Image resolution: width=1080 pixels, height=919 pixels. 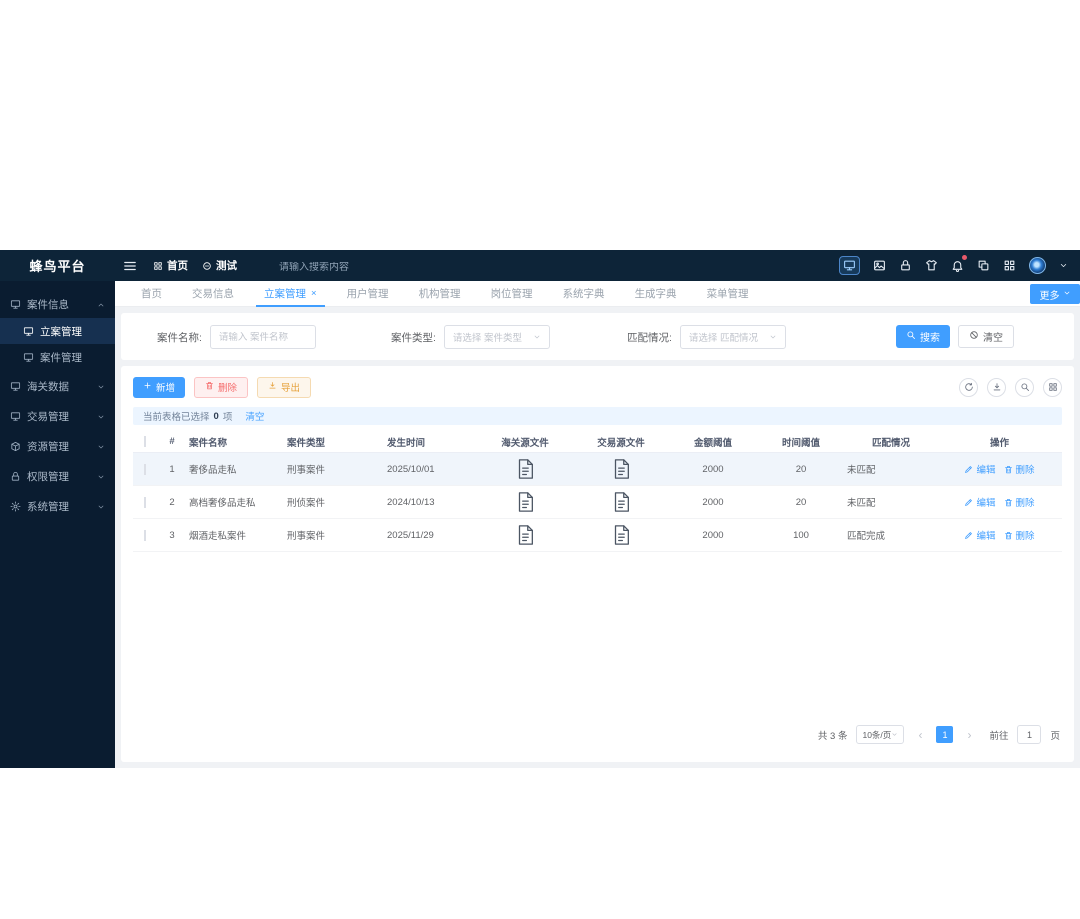 I want to click on box-icon, so click(x=15, y=446).